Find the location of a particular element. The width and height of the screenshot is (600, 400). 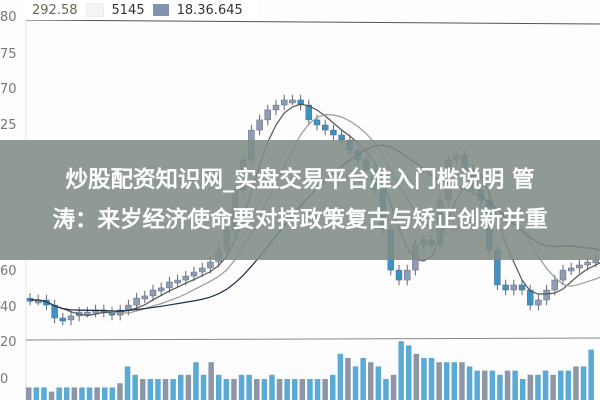

headline-line-1: 炒股配资知识网_实盘交易平台准入门槛说明 管 is located at coordinates (300, 180).